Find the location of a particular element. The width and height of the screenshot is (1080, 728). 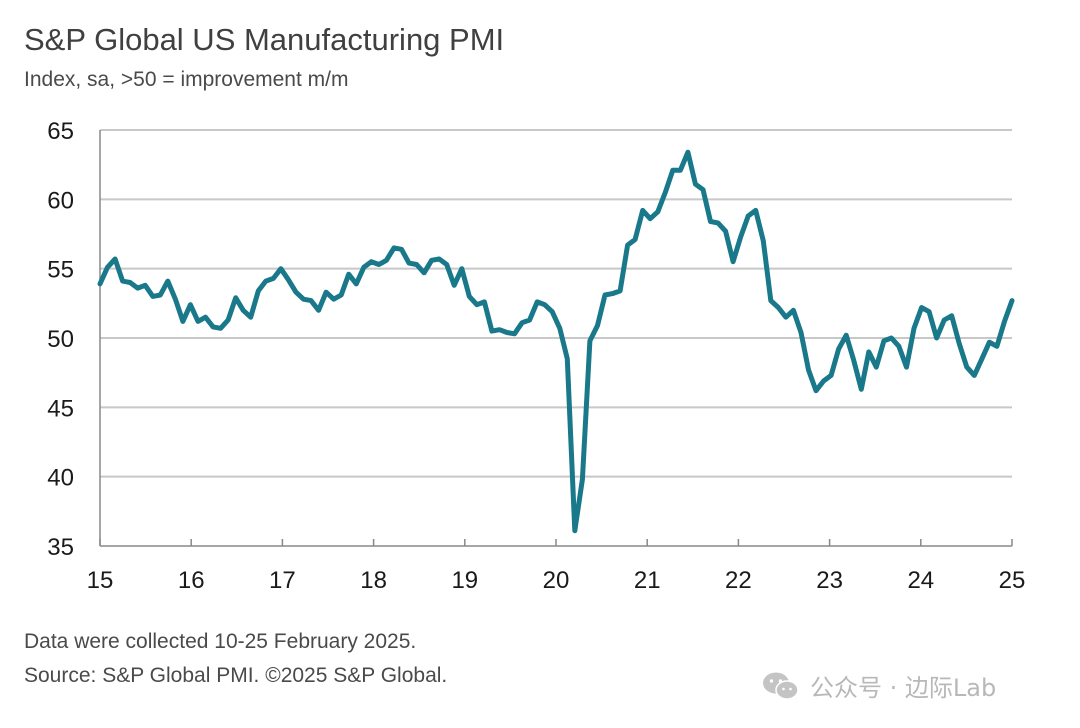

y-tick-label: 50 is located at coordinates (60, 339).